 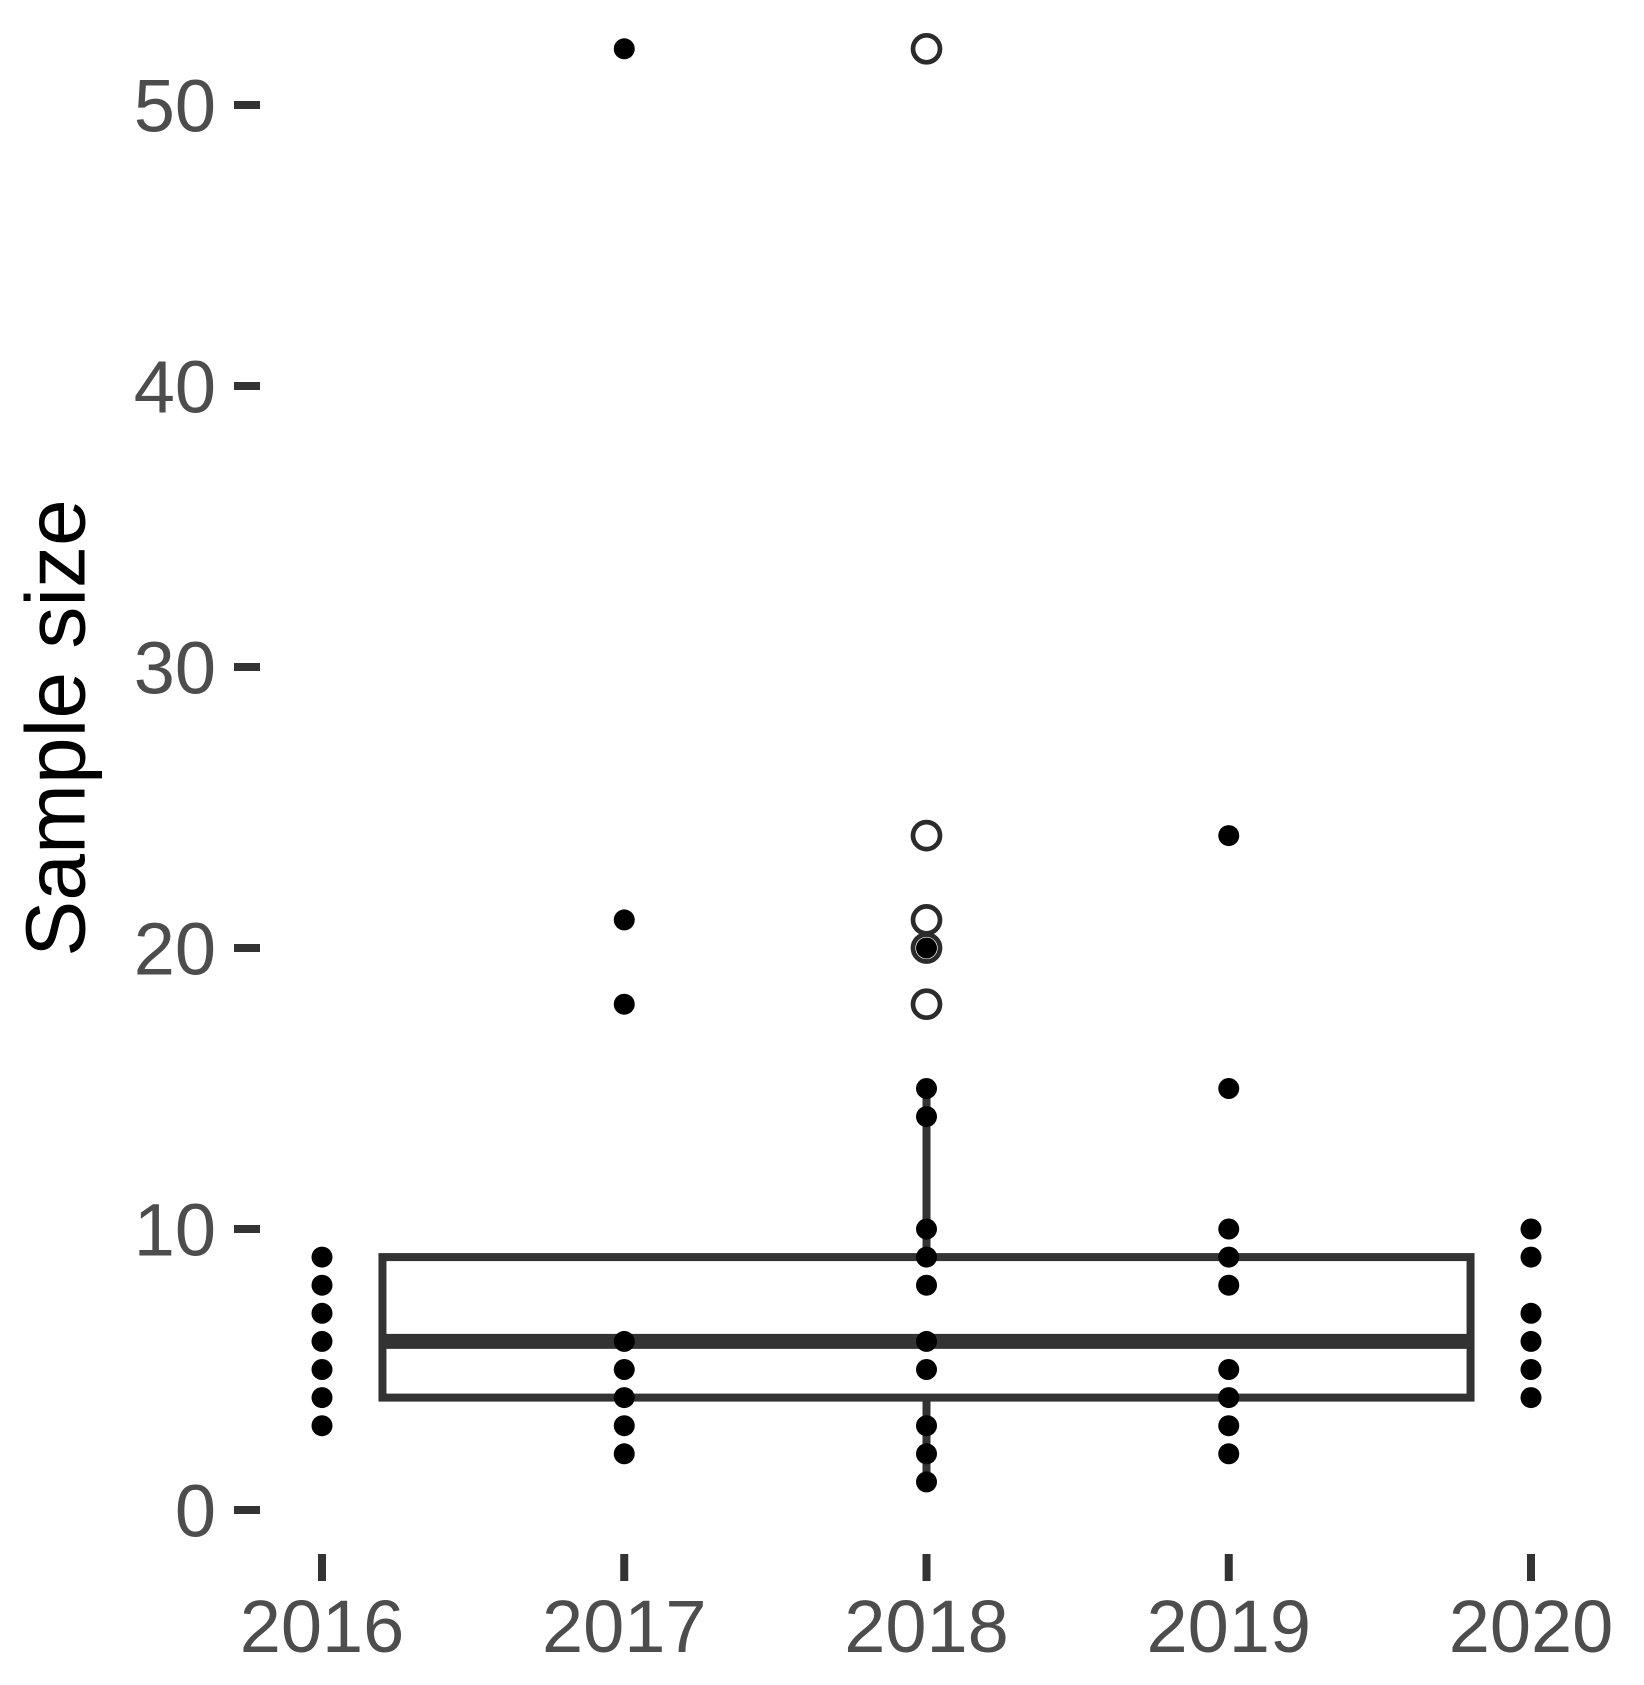 I want to click on y-axis-tick-label: 20, so click(x=175, y=948).